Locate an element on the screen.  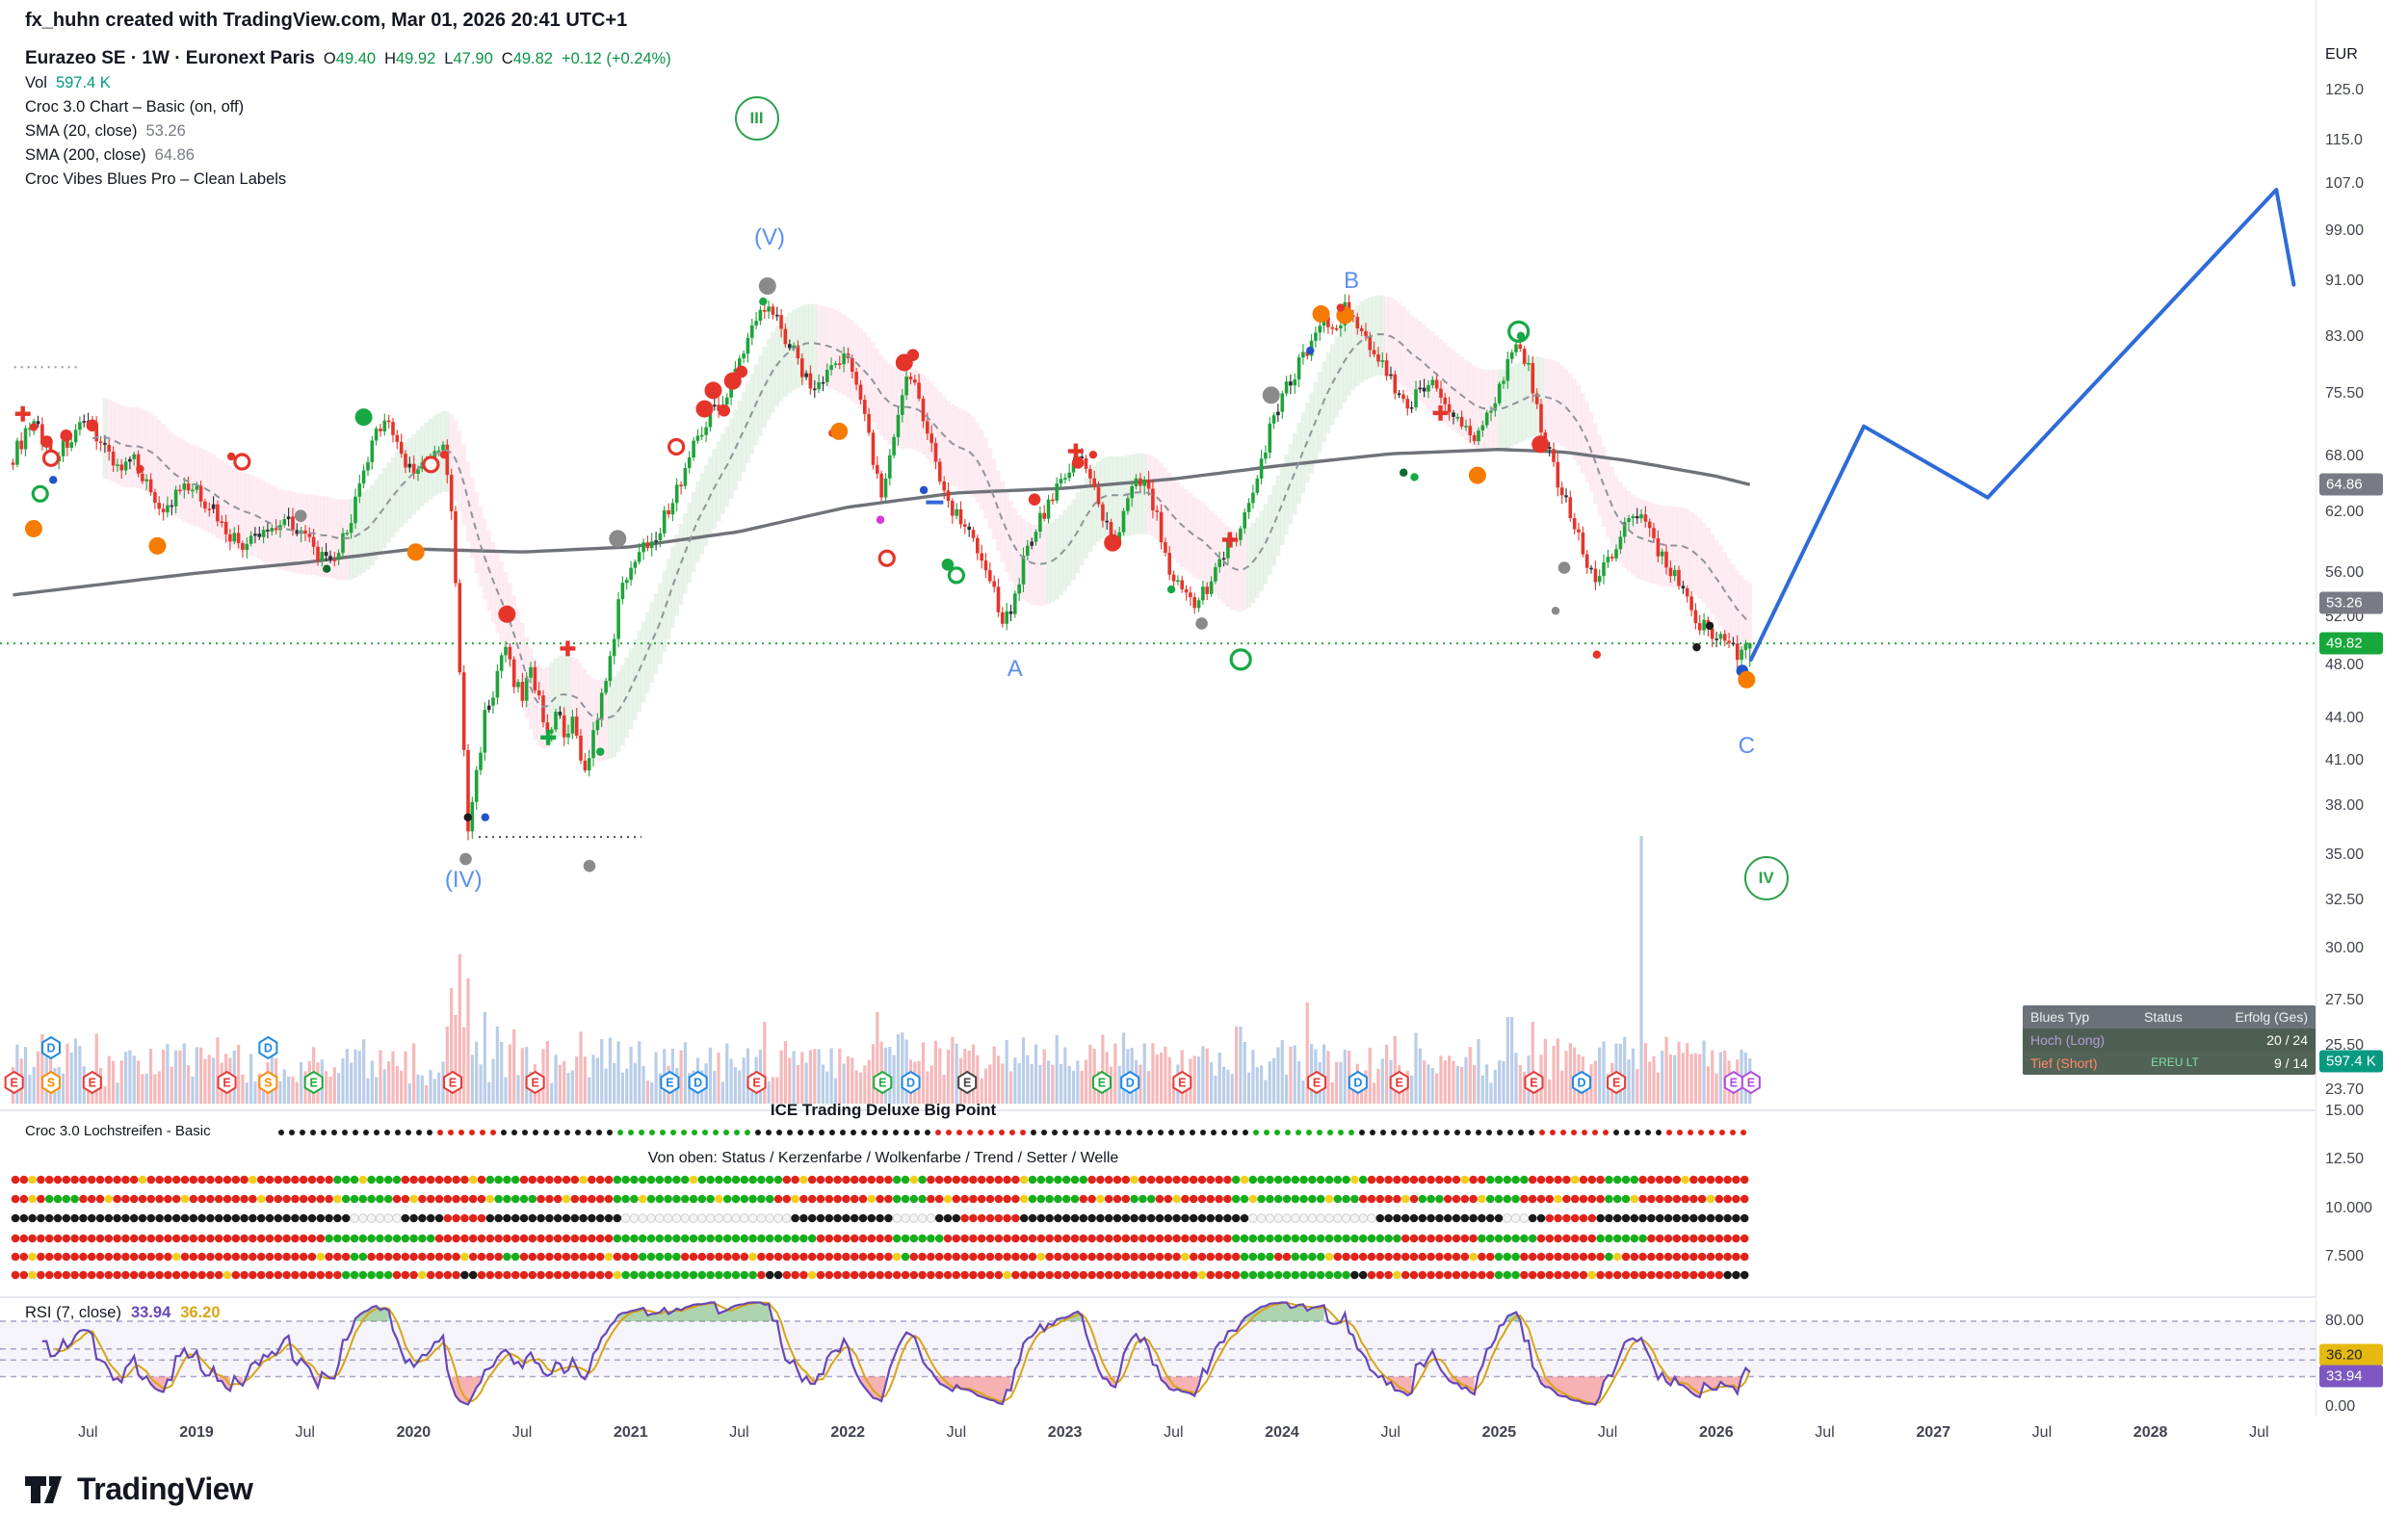
time-tick: 2022 is located at coordinates (847, 1432).